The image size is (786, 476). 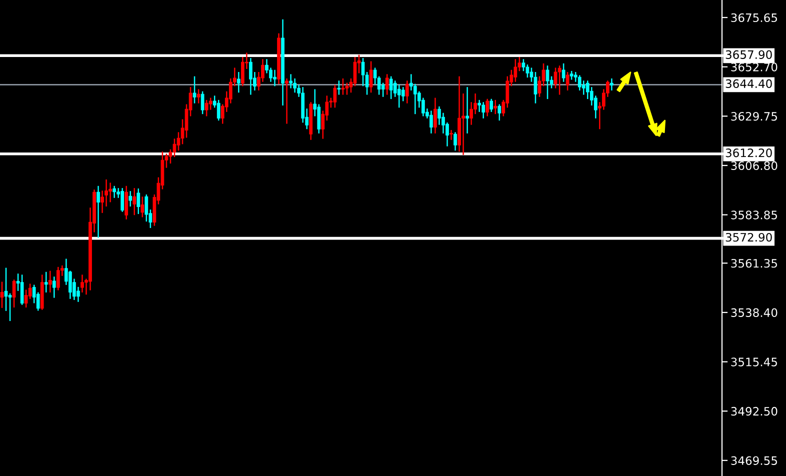 What do you see at coordinates (754, 411) in the screenshot?
I see `y-tick-label: 3492.50` at bounding box center [754, 411].